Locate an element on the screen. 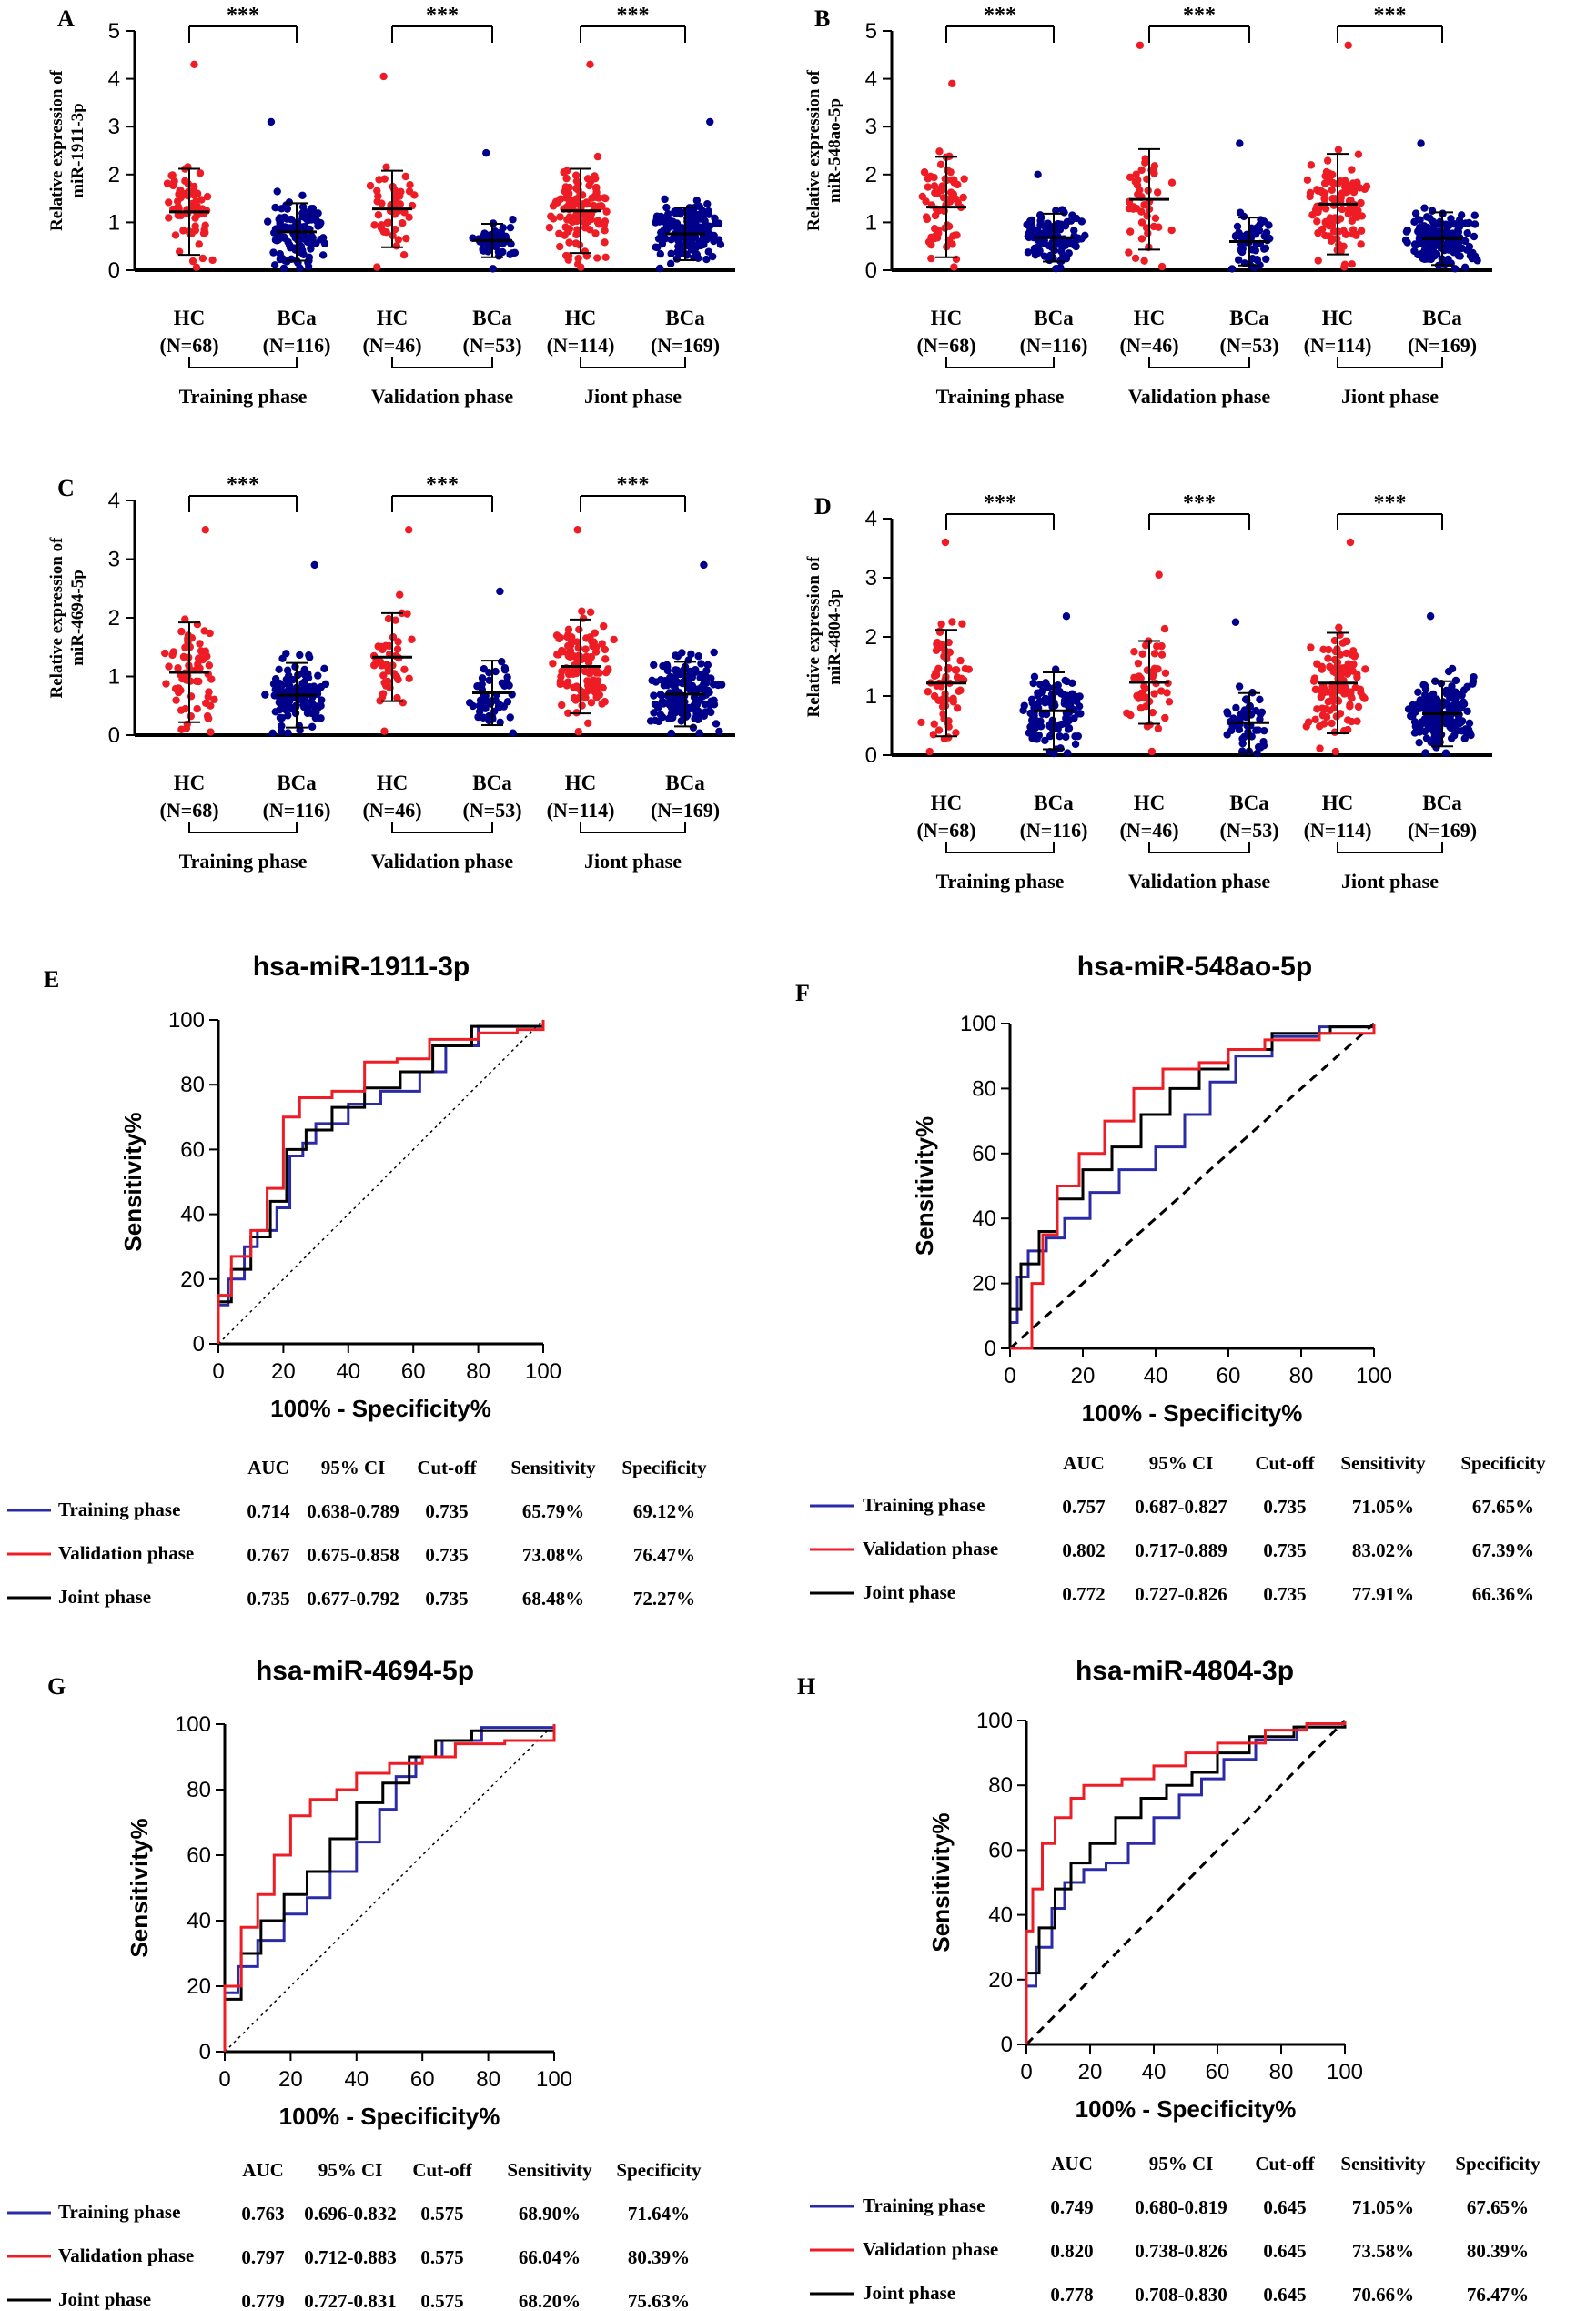 The image size is (1596, 2311). legend-label: Joint phase is located at coordinates (104, 2299).